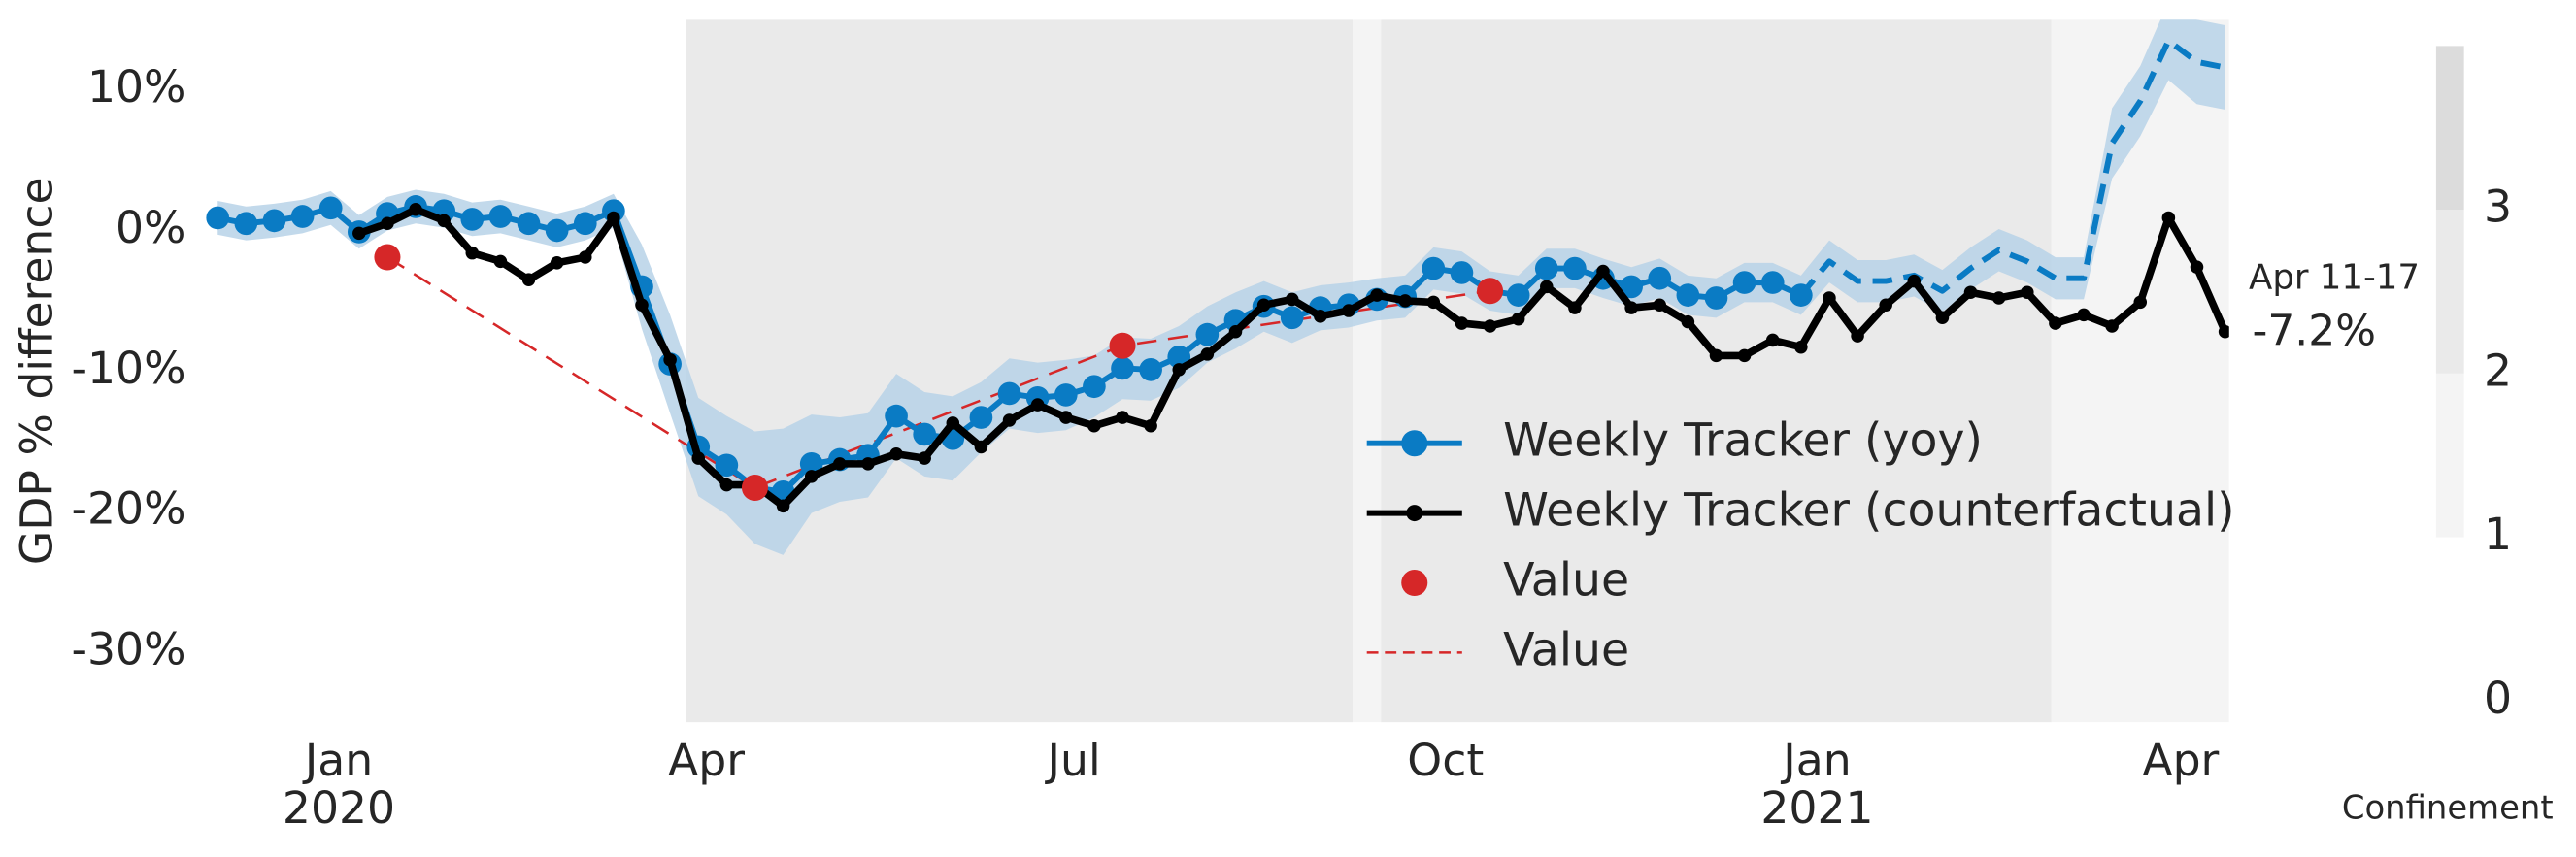 The height and width of the screenshot is (857, 2576). I want to click on confinement-region, so click(2140, 371).